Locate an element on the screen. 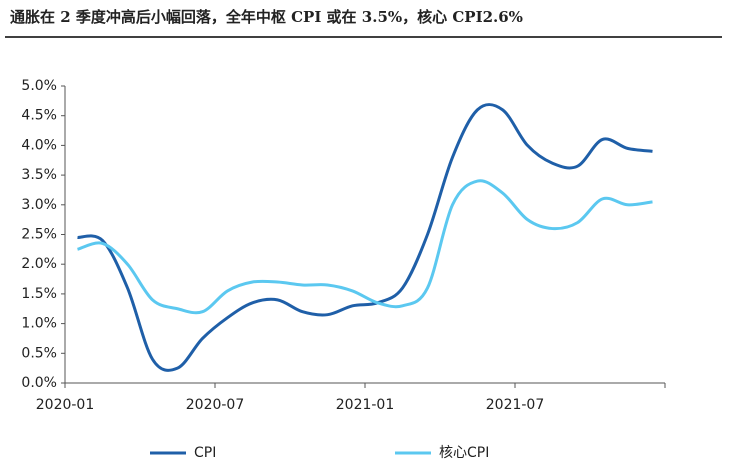 This screenshot has width=729, height=467. y-tick-label: 5.0% is located at coordinates (39, 86).